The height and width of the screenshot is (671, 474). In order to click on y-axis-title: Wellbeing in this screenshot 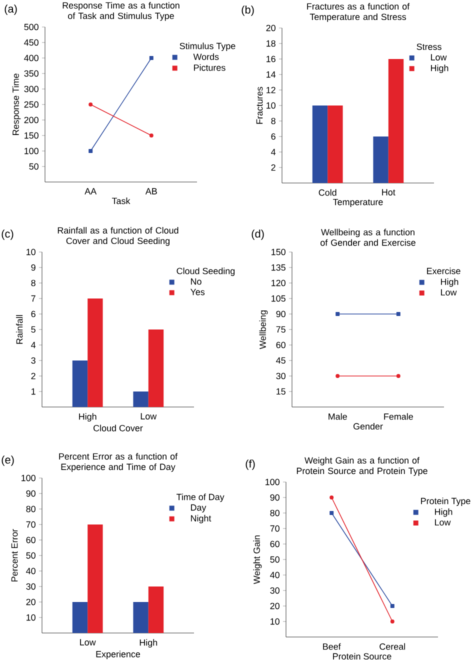, I will do `click(263, 330)`.